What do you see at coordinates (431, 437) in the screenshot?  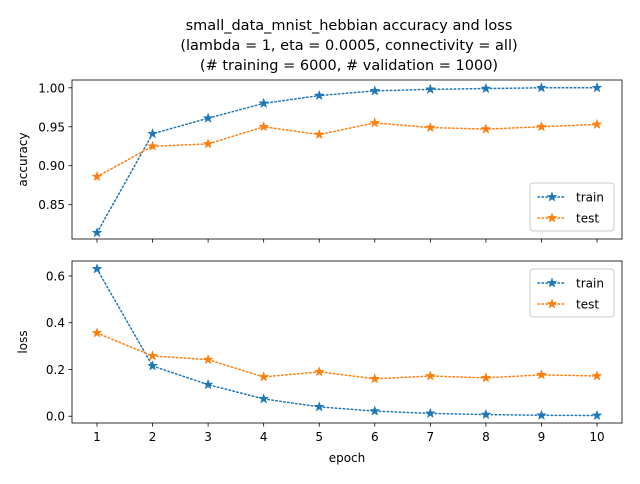 I see `x-tick-label: 7` at bounding box center [431, 437].